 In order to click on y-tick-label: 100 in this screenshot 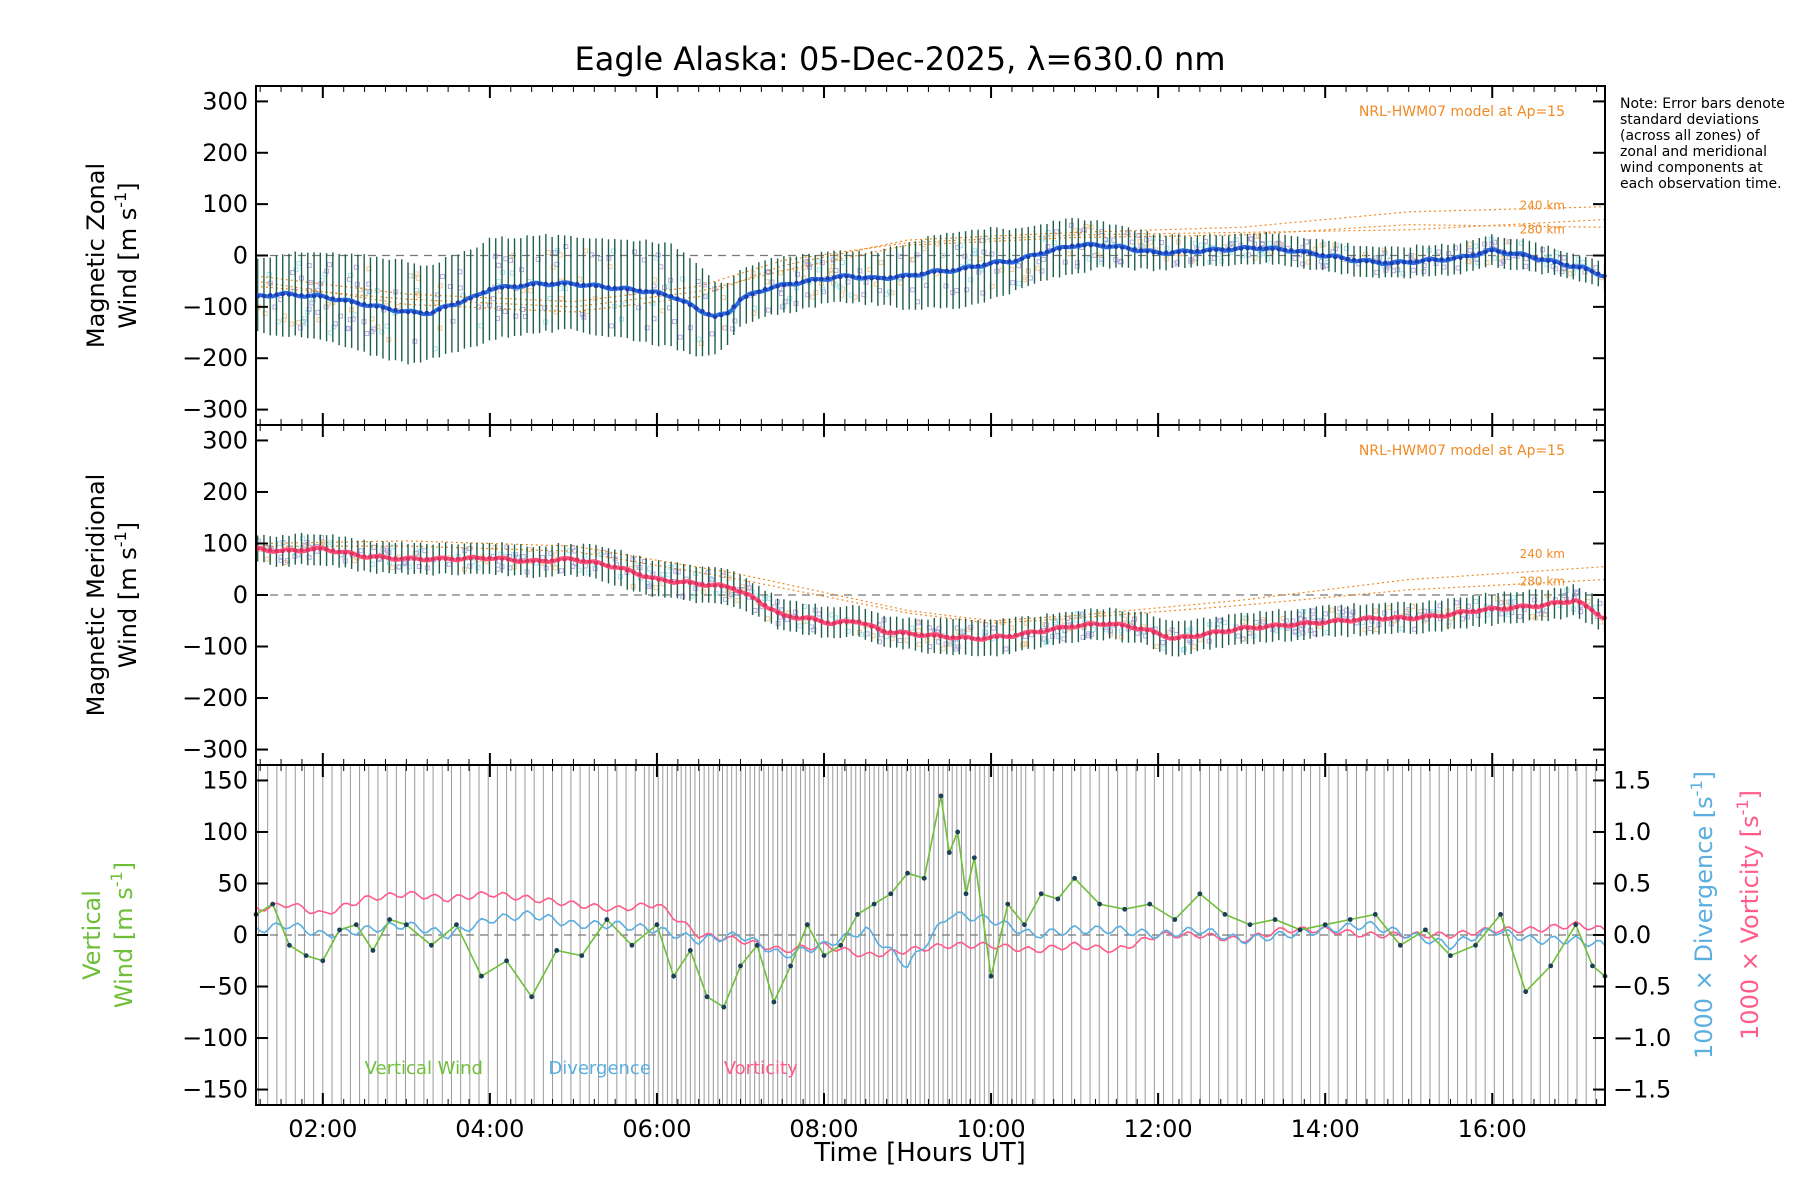, I will do `click(225, 543)`.